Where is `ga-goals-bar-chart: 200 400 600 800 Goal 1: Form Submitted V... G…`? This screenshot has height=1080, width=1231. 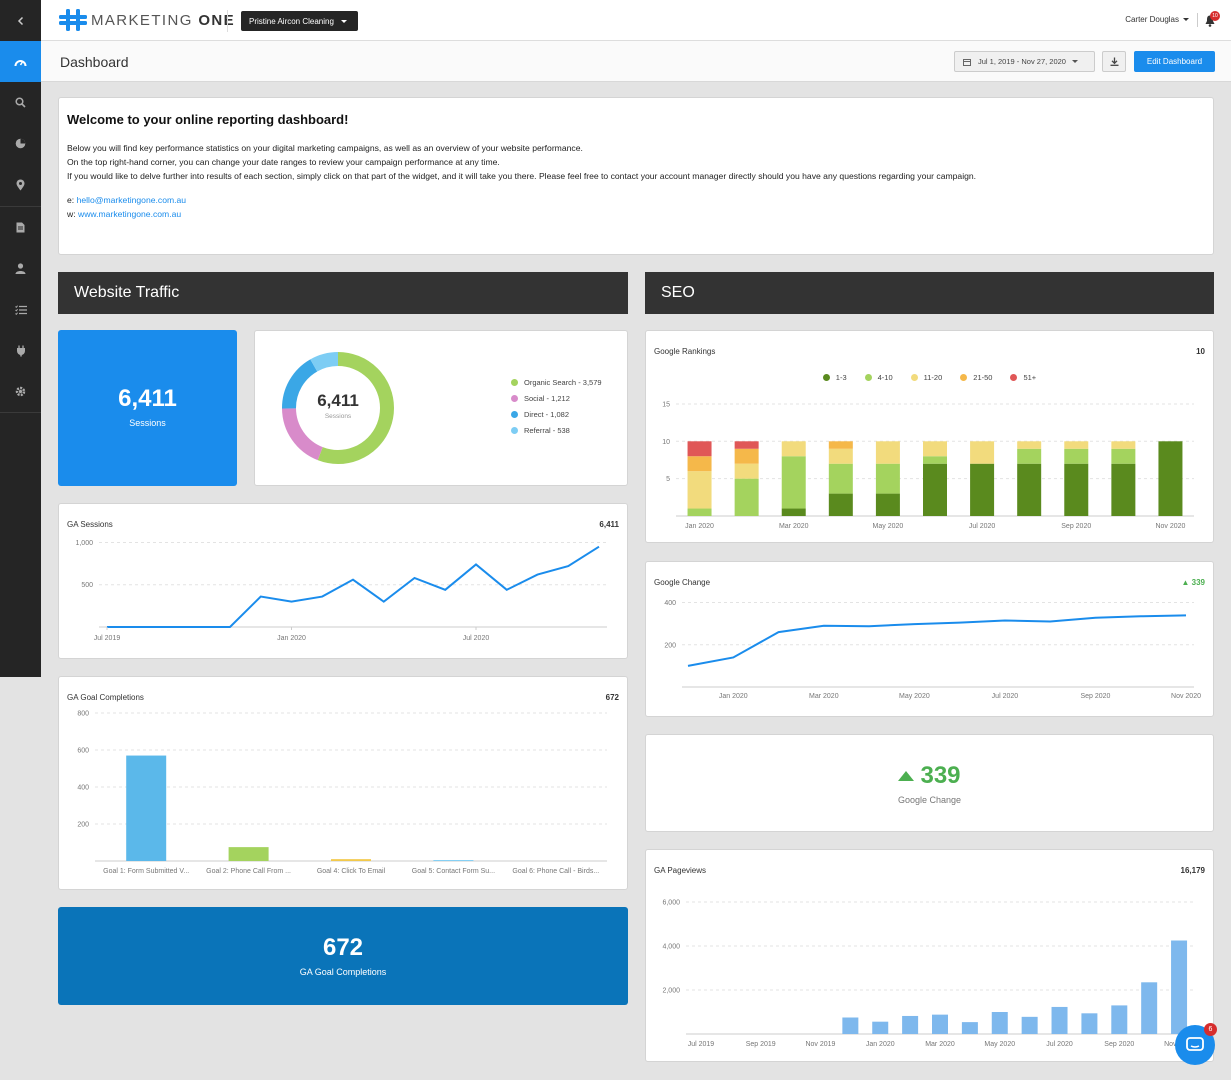
ga-goals-bar-chart: 200 400 600 800 Goal 1: Form Submitted V... G… is located at coordinates (342, 793).